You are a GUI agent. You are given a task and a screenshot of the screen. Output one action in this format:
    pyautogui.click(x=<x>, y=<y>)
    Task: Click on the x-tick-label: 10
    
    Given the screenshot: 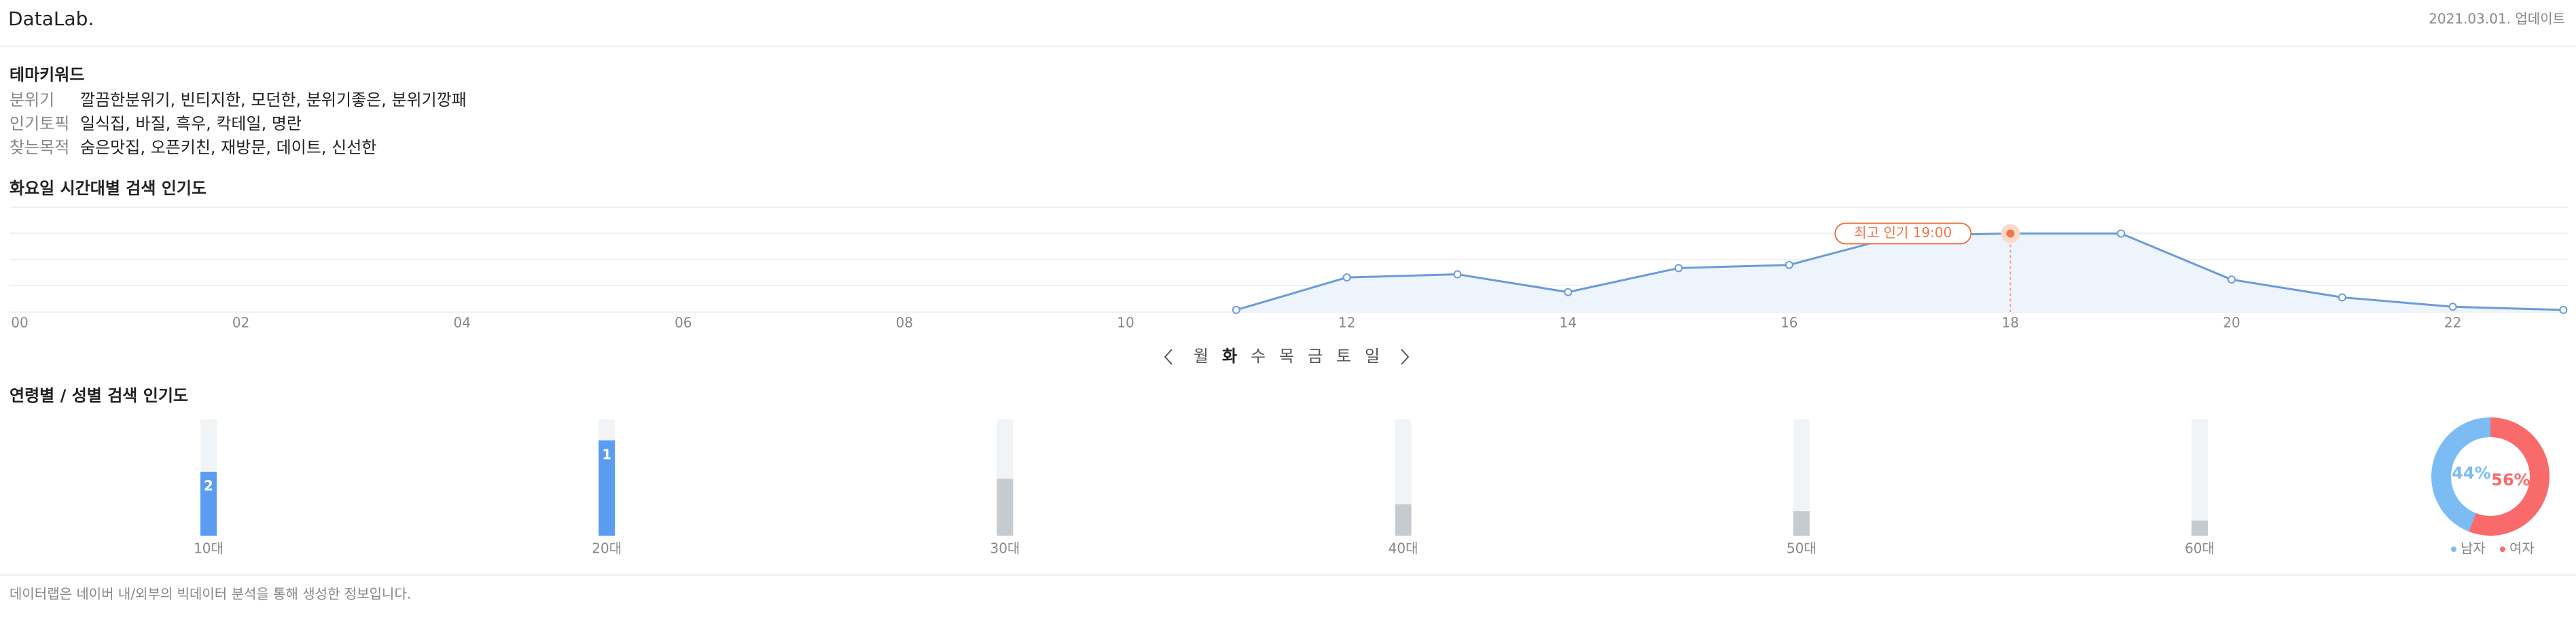 What is the action you would take?
    pyautogui.click(x=1125, y=323)
    